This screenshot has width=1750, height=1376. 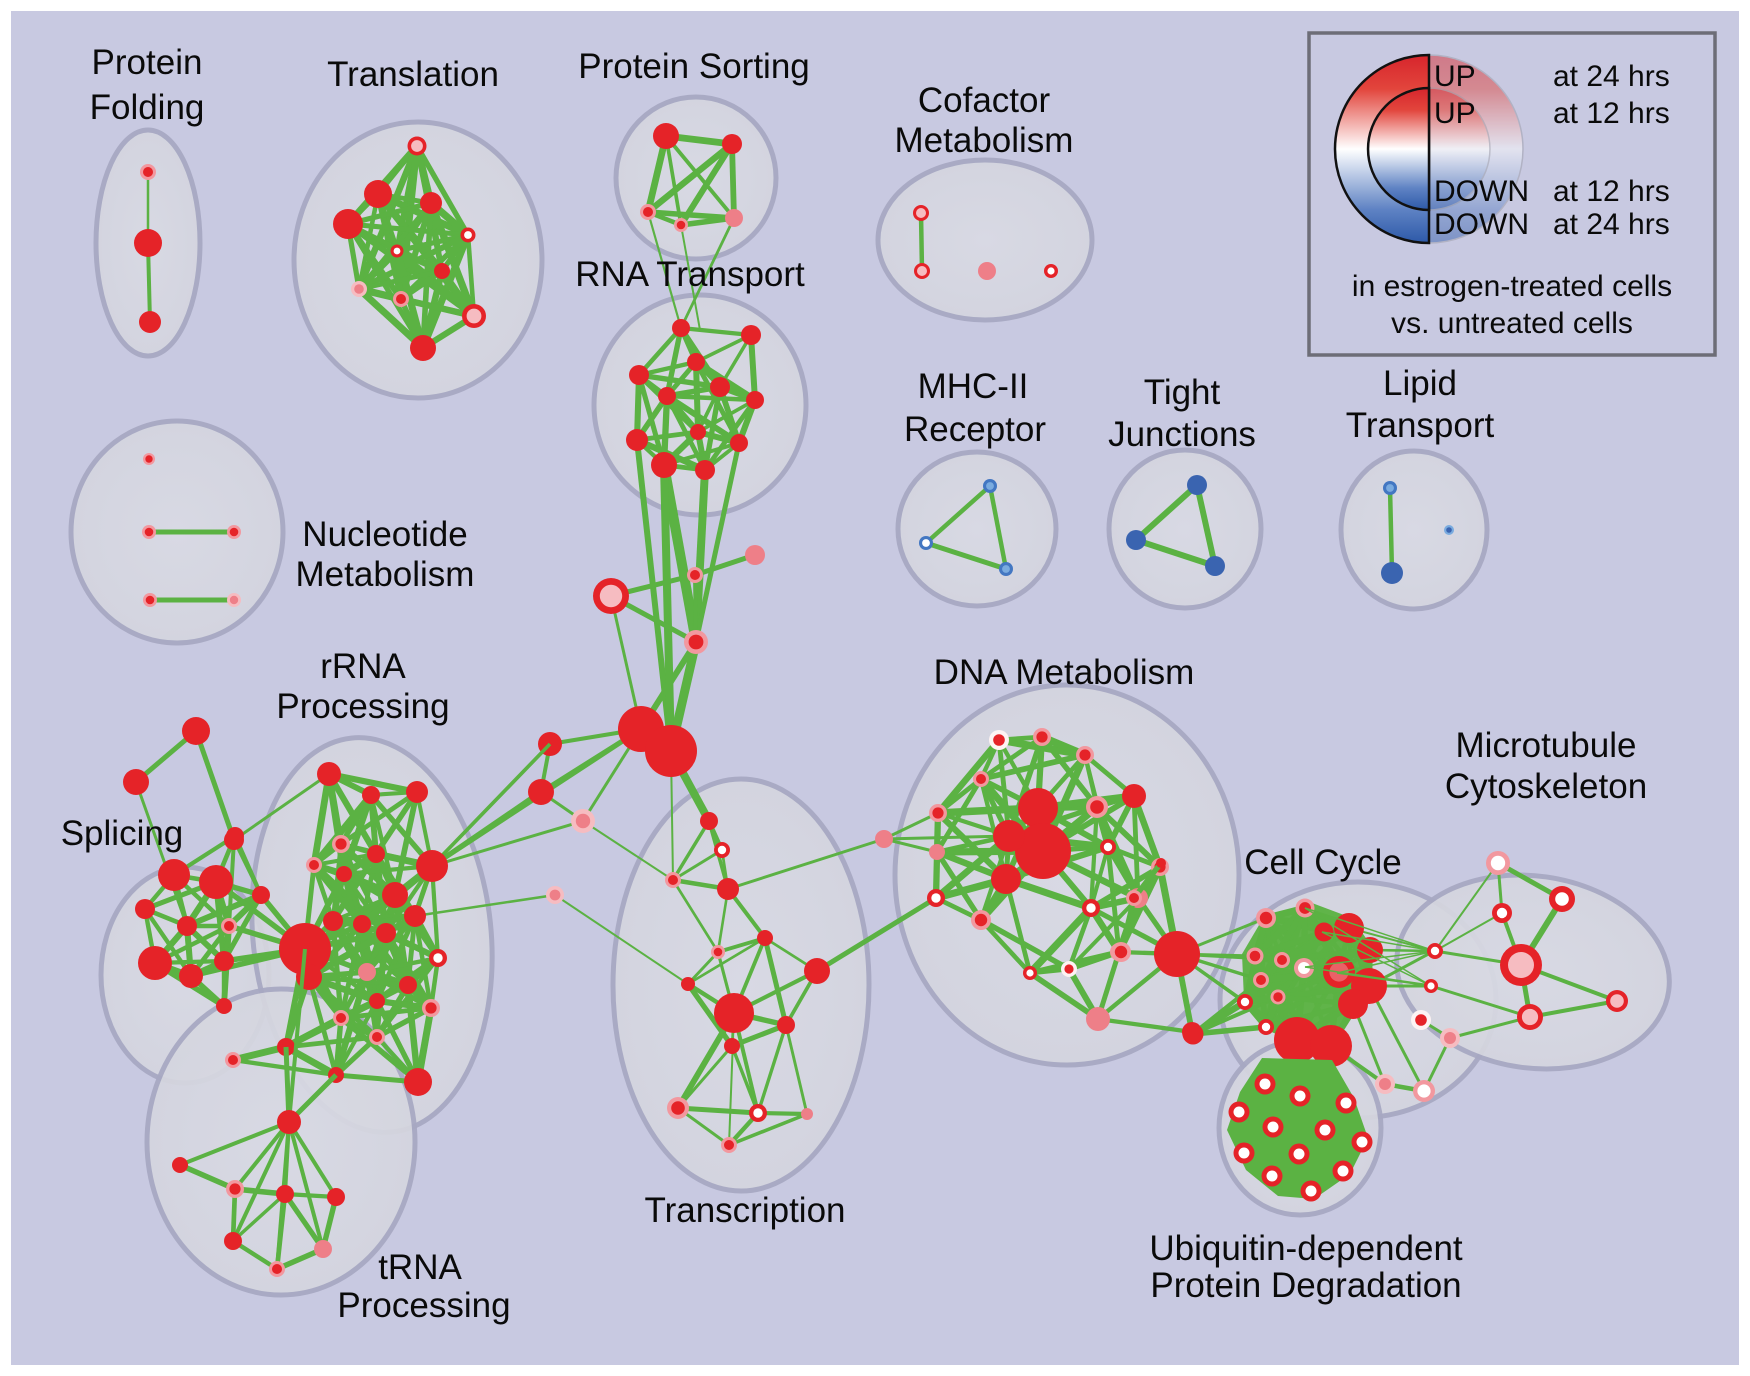 What do you see at coordinates (1512, 286) in the screenshot?
I see `svg-text: in estrogen-treated cells` at bounding box center [1512, 286].